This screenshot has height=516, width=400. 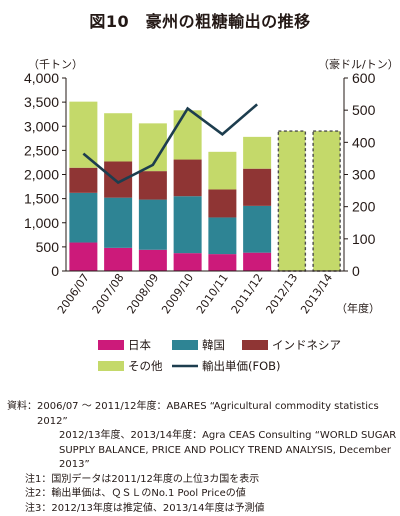 What do you see at coordinates (41, 150) in the screenshot?
I see `y-left-tick-label: 2,500` at bounding box center [41, 150].